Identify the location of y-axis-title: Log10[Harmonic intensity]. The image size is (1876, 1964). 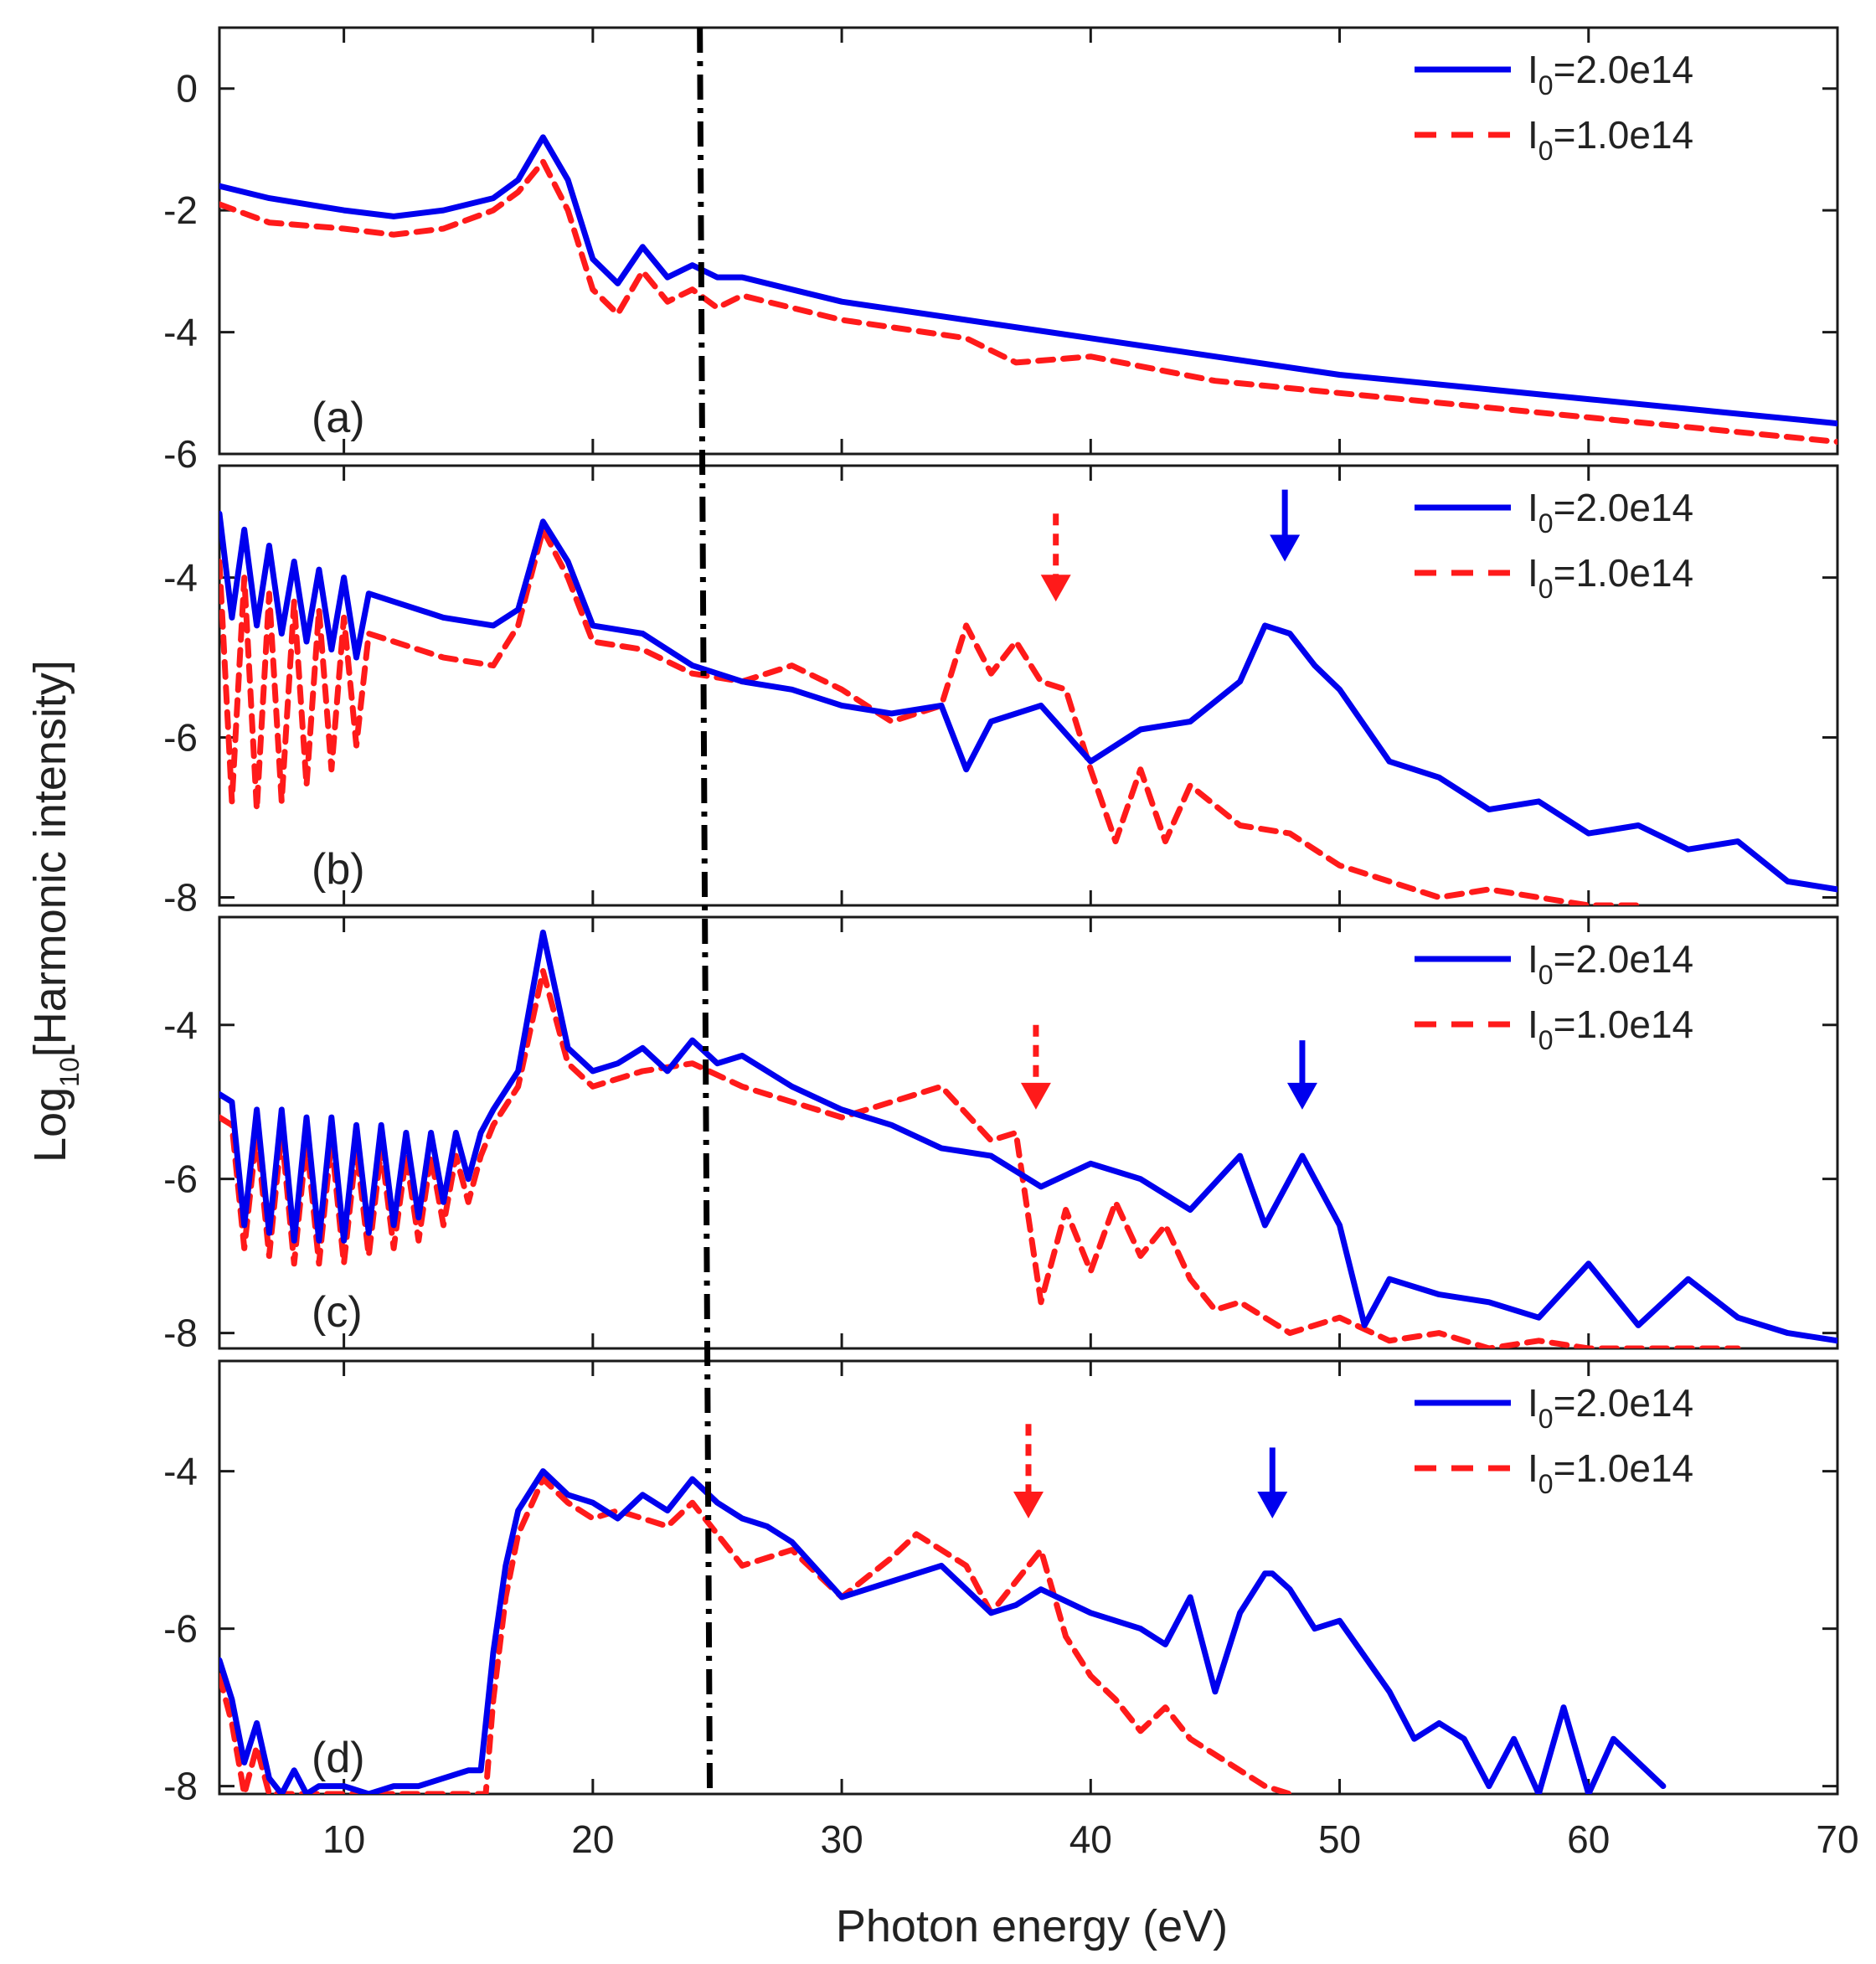
(55, 911).